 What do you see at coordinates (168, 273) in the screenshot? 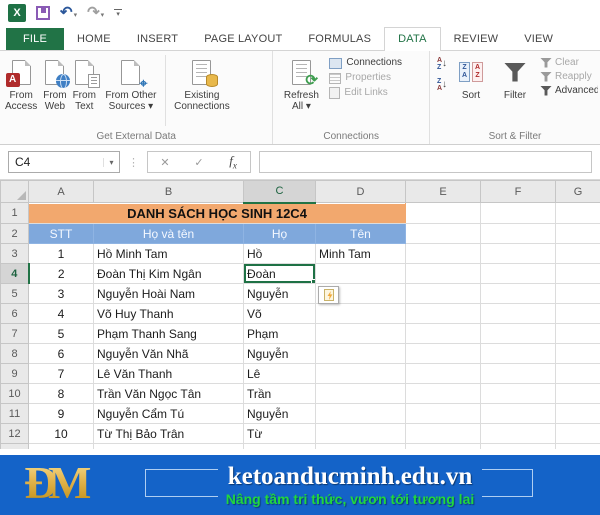
I see `cell: Đoàn Thị Kim Ngân` at bounding box center [168, 273].